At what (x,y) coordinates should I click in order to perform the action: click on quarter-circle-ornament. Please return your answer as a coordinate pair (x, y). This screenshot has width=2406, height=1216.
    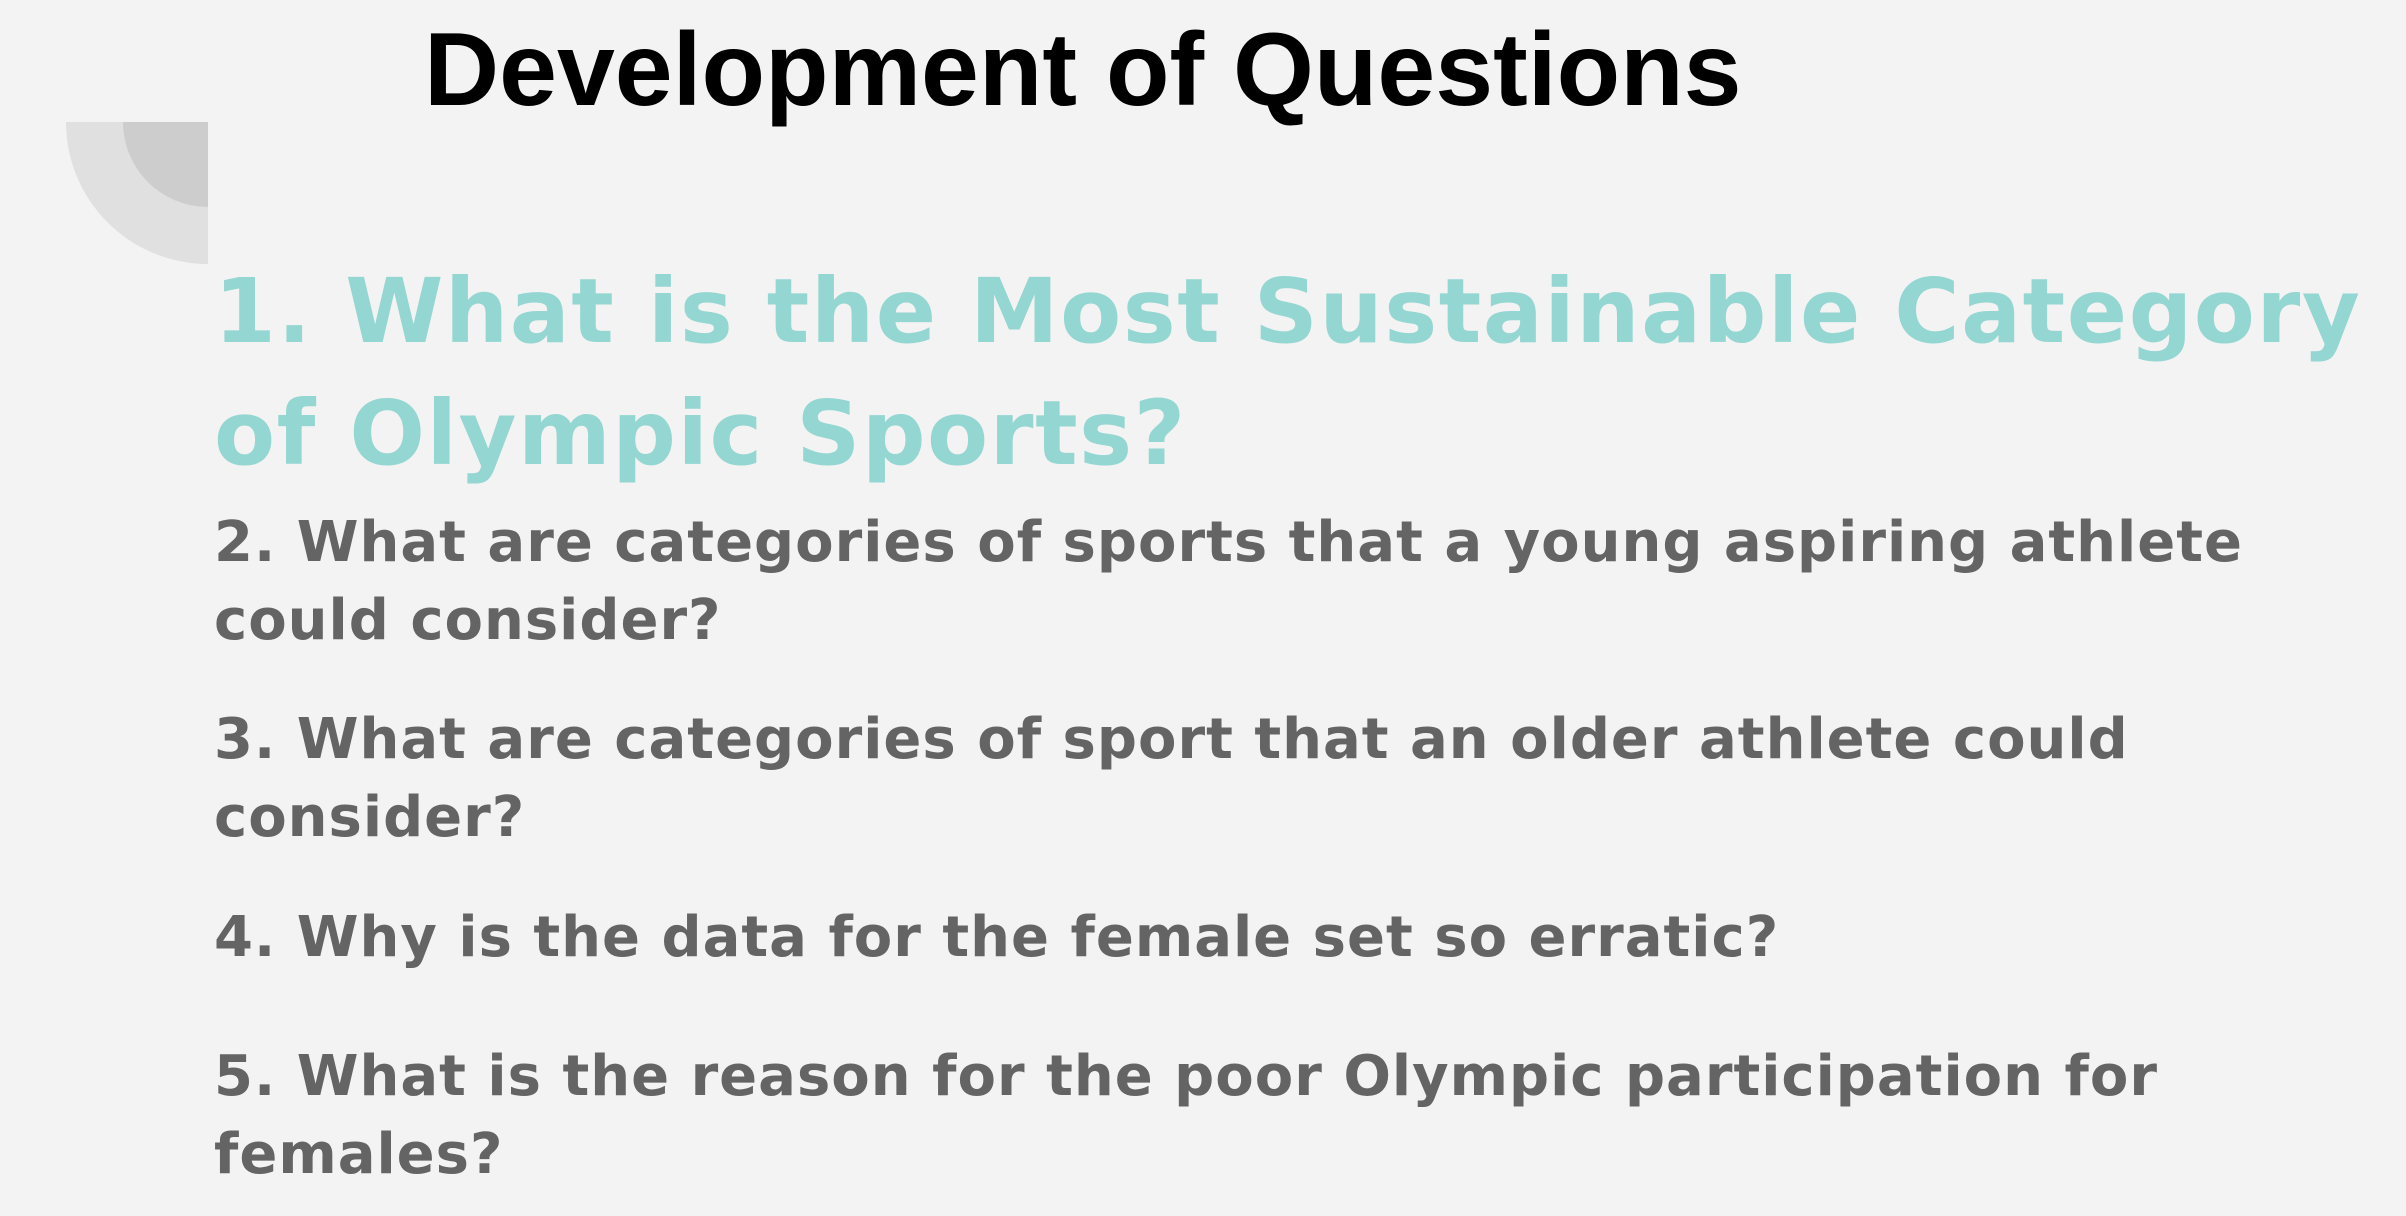
    Looking at the image, I should click on (137, 193).